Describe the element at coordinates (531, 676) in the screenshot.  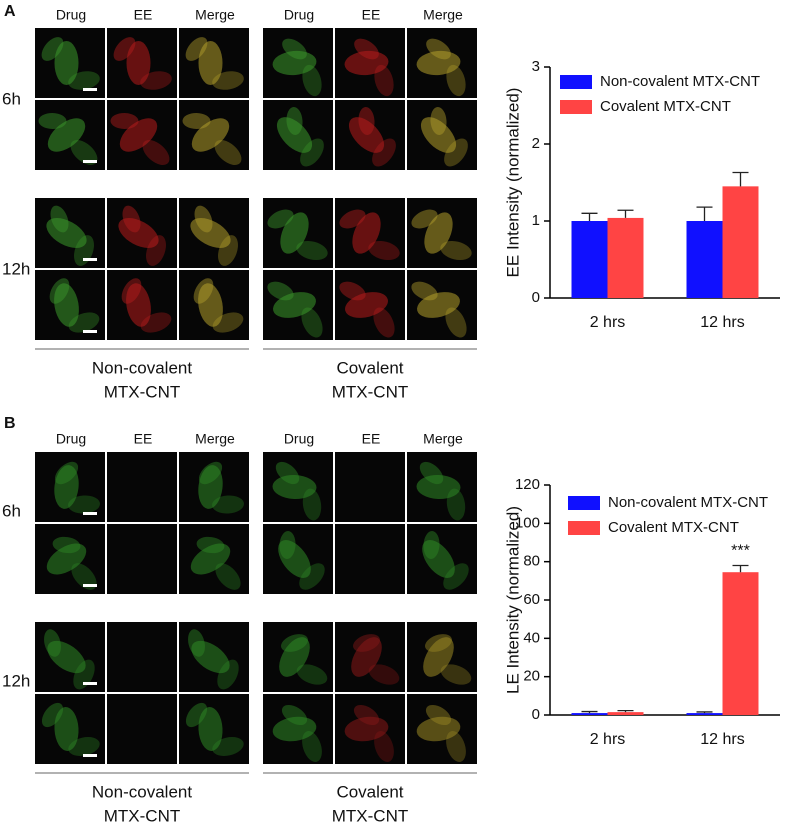
I see `y-tick-label: 20` at that location.